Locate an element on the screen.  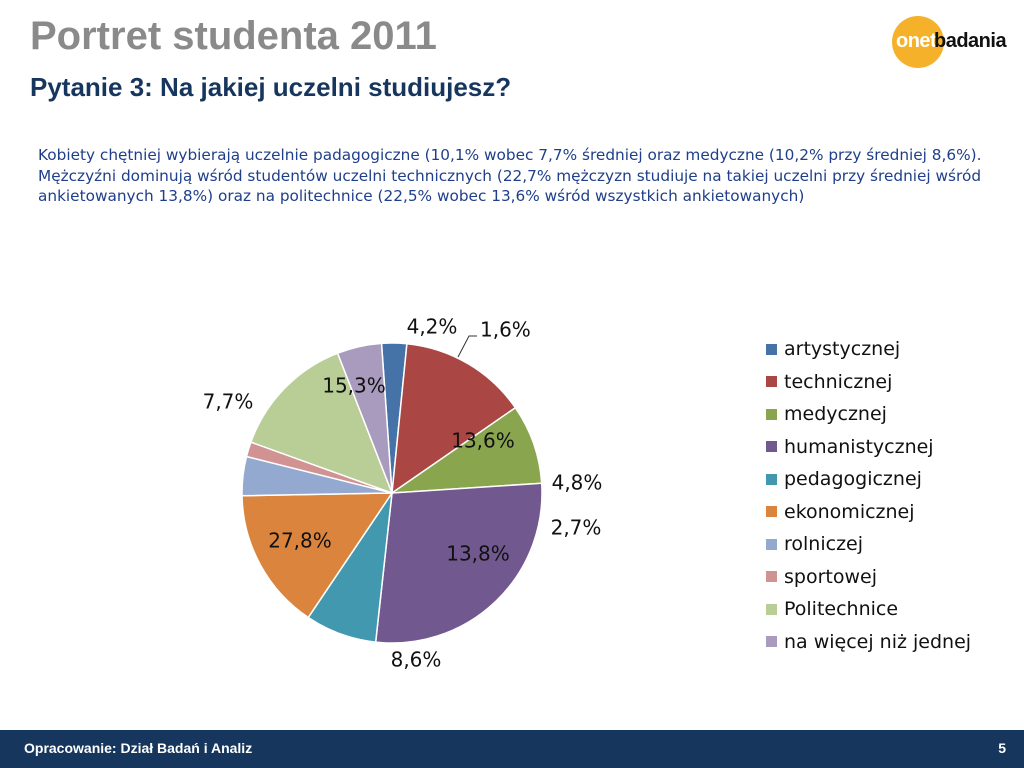
slice-data-label: 4,8% is located at coordinates (577, 483).